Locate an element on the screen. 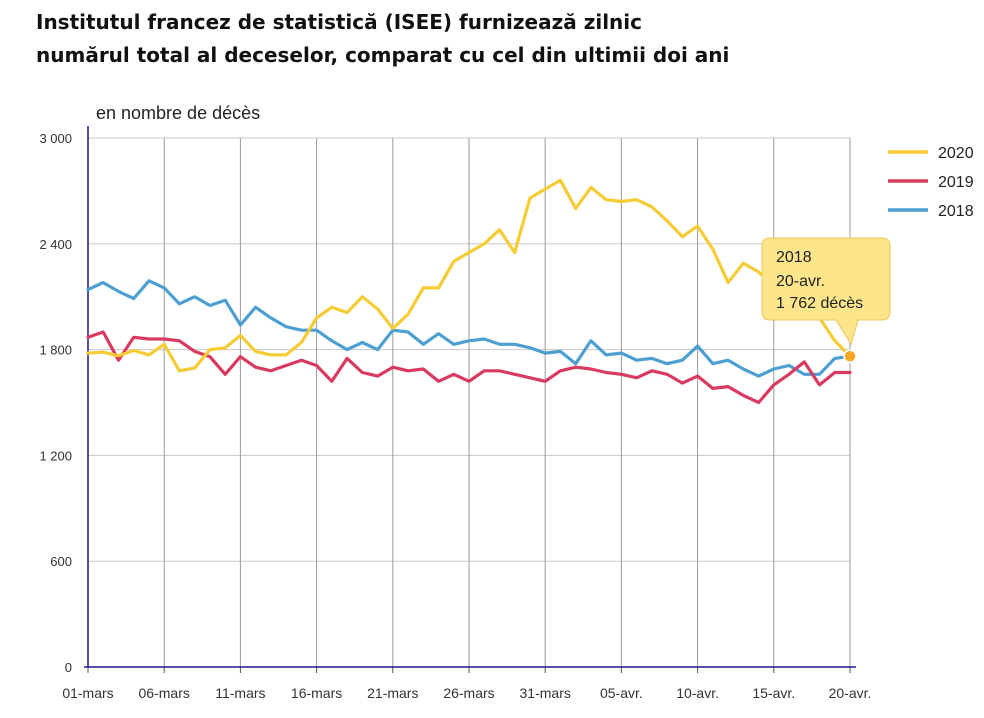 Image resolution: width=984 pixels, height=718 pixels. x-tick-label: 01-mars is located at coordinates (87, 693).